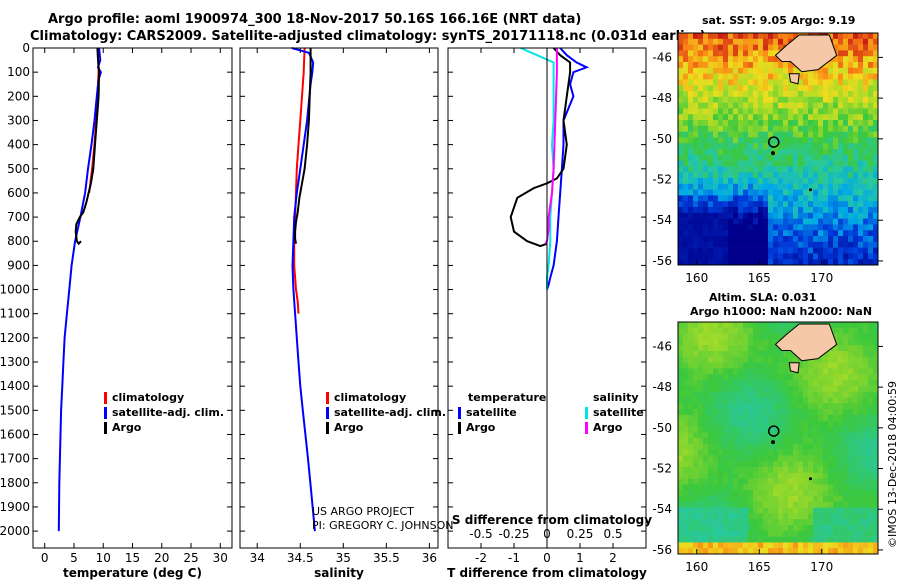  What do you see at coordinates (15, 410) in the screenshot?
I see `depth-tick-label: 1500` at bounding box center [15, 410].